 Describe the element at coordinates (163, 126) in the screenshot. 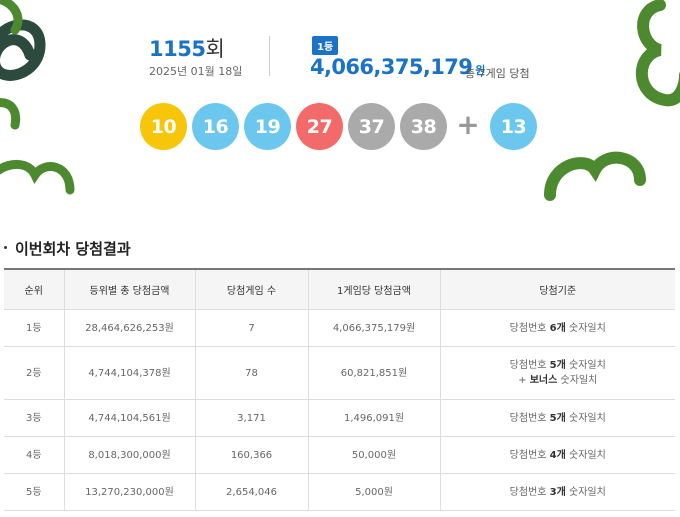

I see `winning-ball: 10` at that location.